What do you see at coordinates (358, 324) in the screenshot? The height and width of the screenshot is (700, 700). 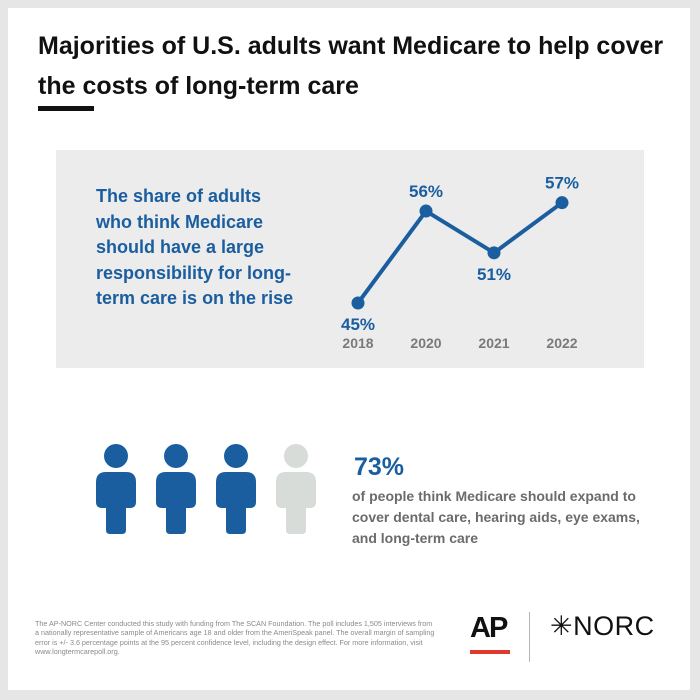 I see `data-label-2018: 45%` at bounding box center [358, 324].